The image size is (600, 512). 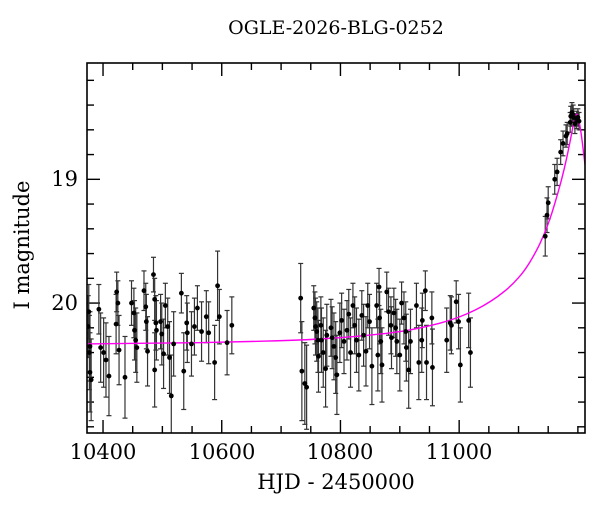 What do you see at coordinates (336, 482) in the screenshot?
I see `x-axis-label: HJD - 2450000` at bounding box center [336, 482].